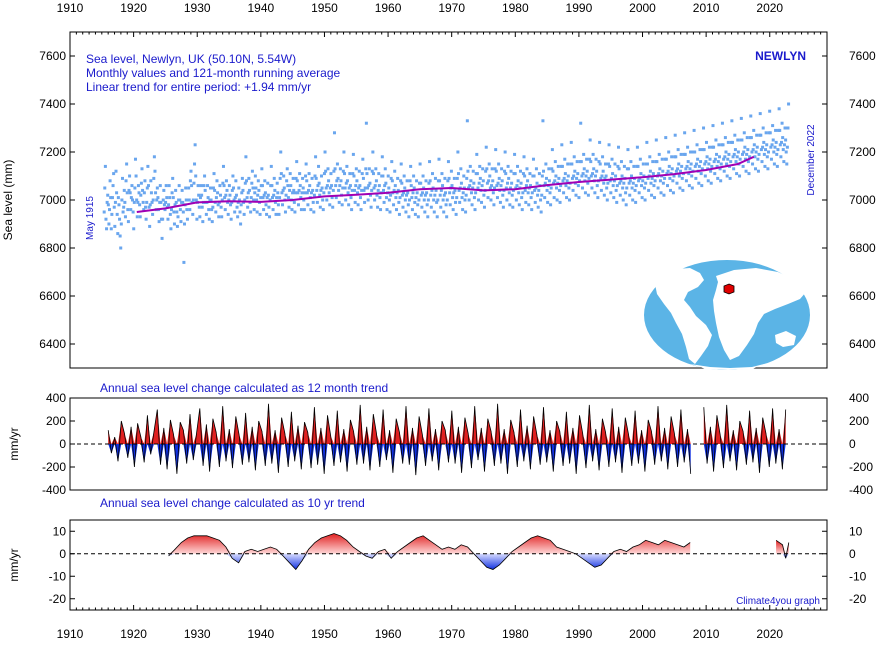  I want to click on annual-12-month-line, so click(447, 439).